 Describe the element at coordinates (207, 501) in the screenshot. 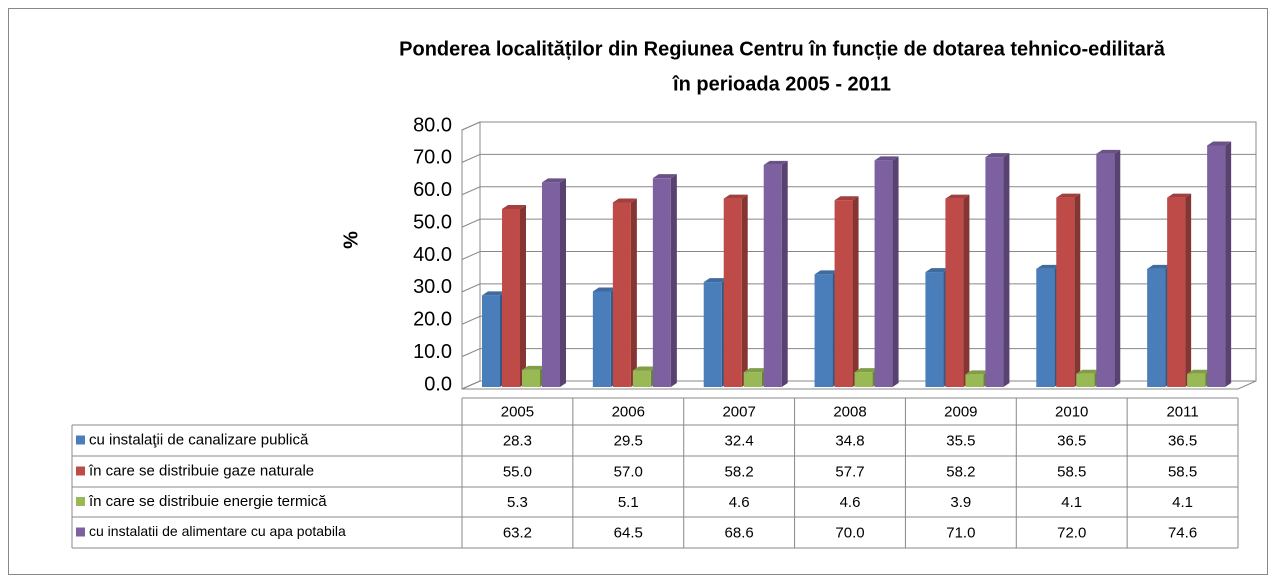

I see `legend-label: în care se distribuie energie termică` at that location.